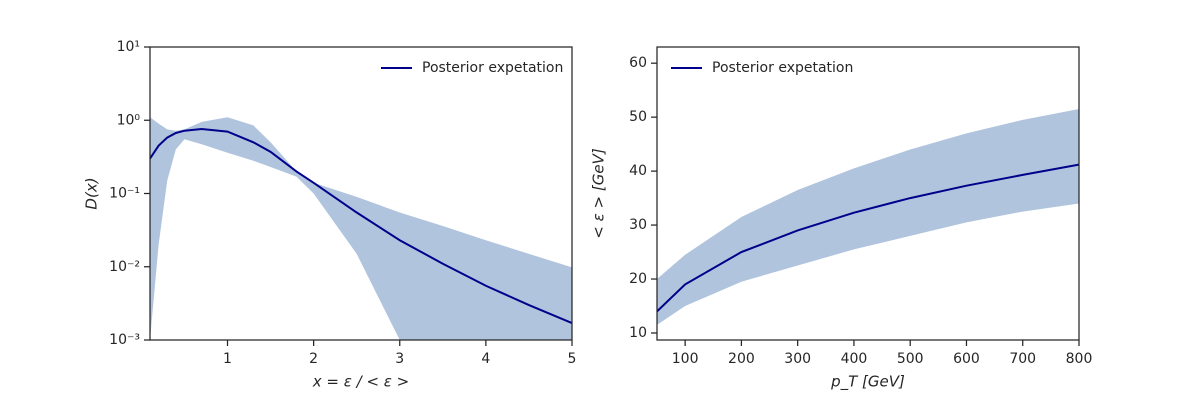  I want to click on y-tick-label: 10¹, so click(128, 47).